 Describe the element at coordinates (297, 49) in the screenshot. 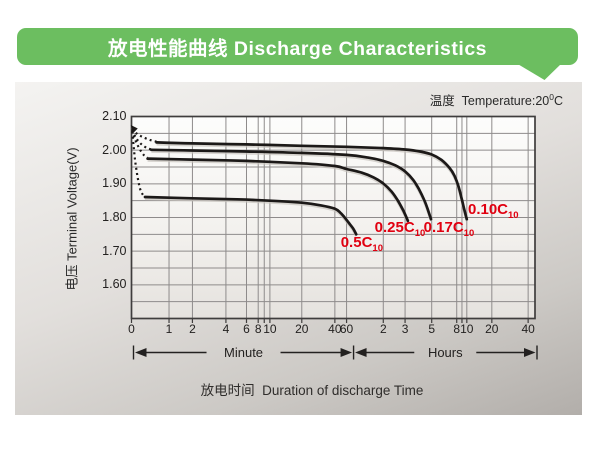

I see `page-title: 放电性能曲线 Discharge Characteristics` at that location.